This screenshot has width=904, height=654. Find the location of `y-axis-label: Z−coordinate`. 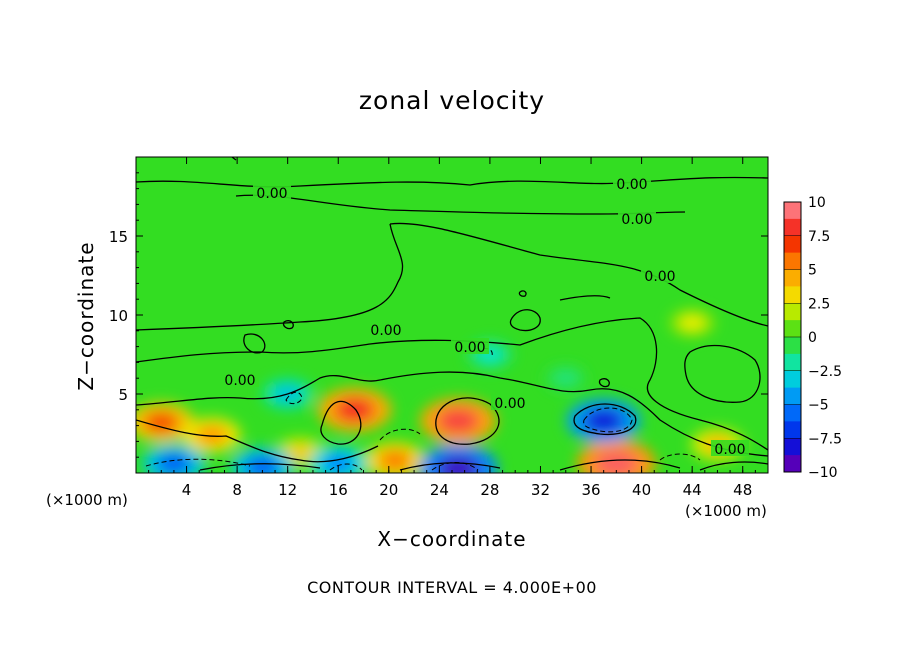

y-axis-label: Z−coordinate is located at coordinates (86, 316).